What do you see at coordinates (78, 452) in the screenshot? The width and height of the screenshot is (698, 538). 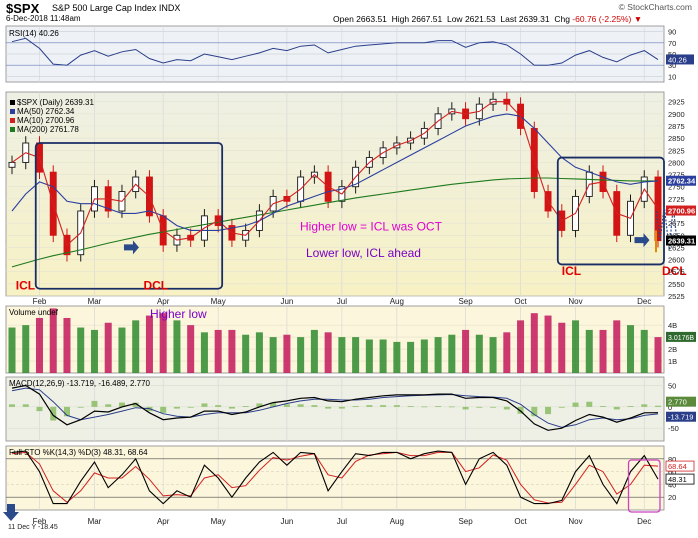 I see `sto-panel-title: Full STO %K(14,3) %D(3) 48.31, 68.64` at bounding box center [78, 452].